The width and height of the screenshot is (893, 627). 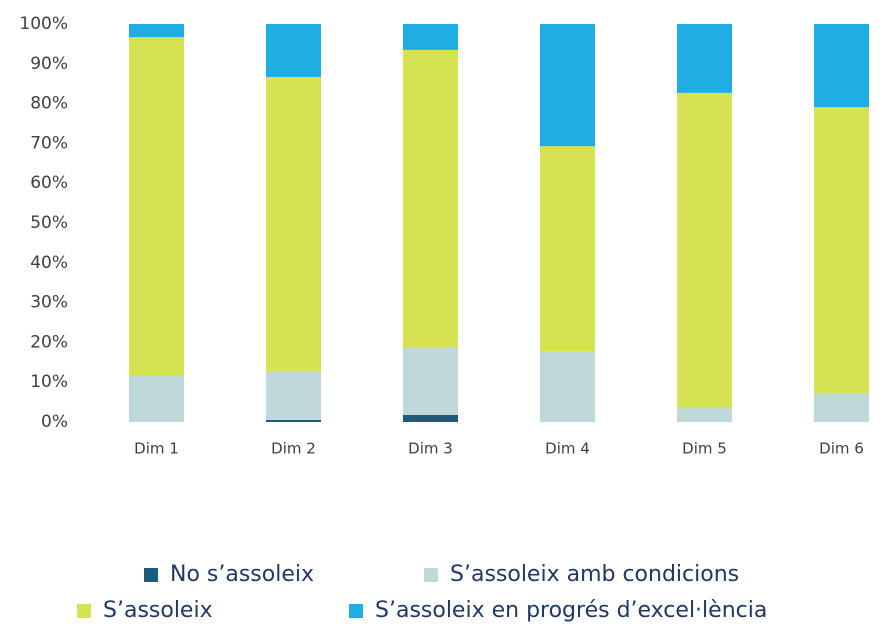 What do you see at coordinates (430, 449) in the screenshot?
I see `x-tick-label: Dim 3` at bounding box center [430, 449].